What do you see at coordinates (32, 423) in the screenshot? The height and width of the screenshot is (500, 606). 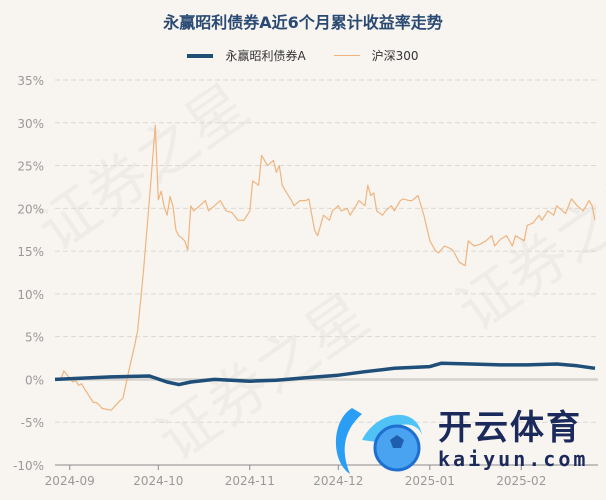 I see `y-tick-label: -5%` at bounding box center [32, 423].